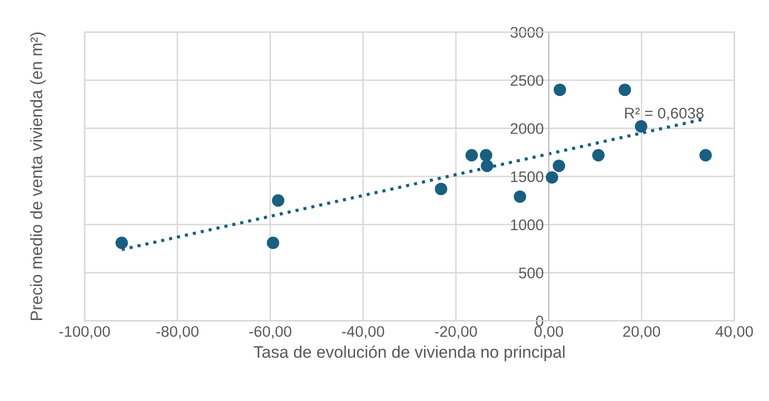 This screenshot has height=401, width=769. Describe the element at coordinates (734, 332) in the screenshot. I see `x-tick-label: 40,00` at that location.